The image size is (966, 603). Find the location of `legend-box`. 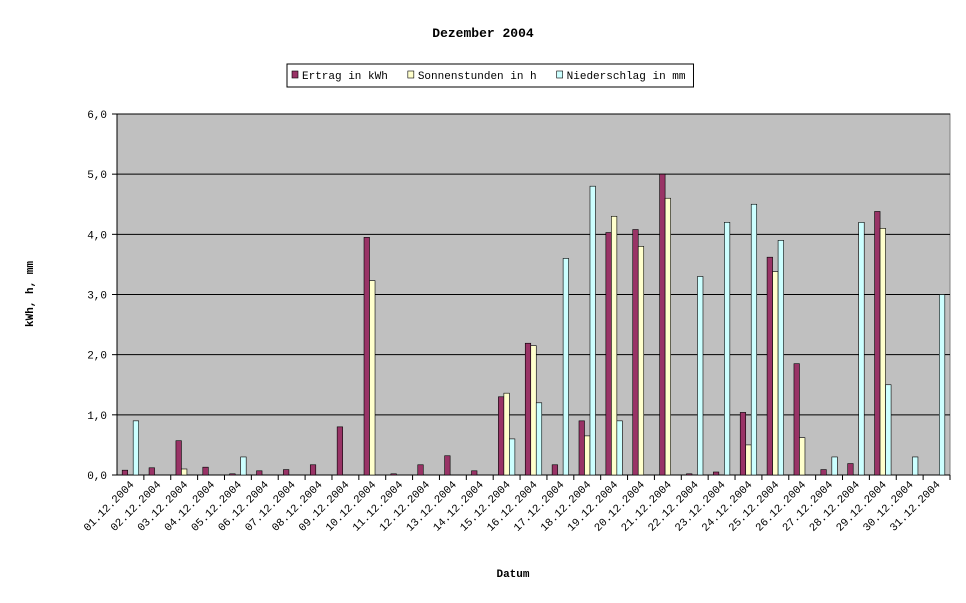

legend-box is located at coordinates (490, 75).